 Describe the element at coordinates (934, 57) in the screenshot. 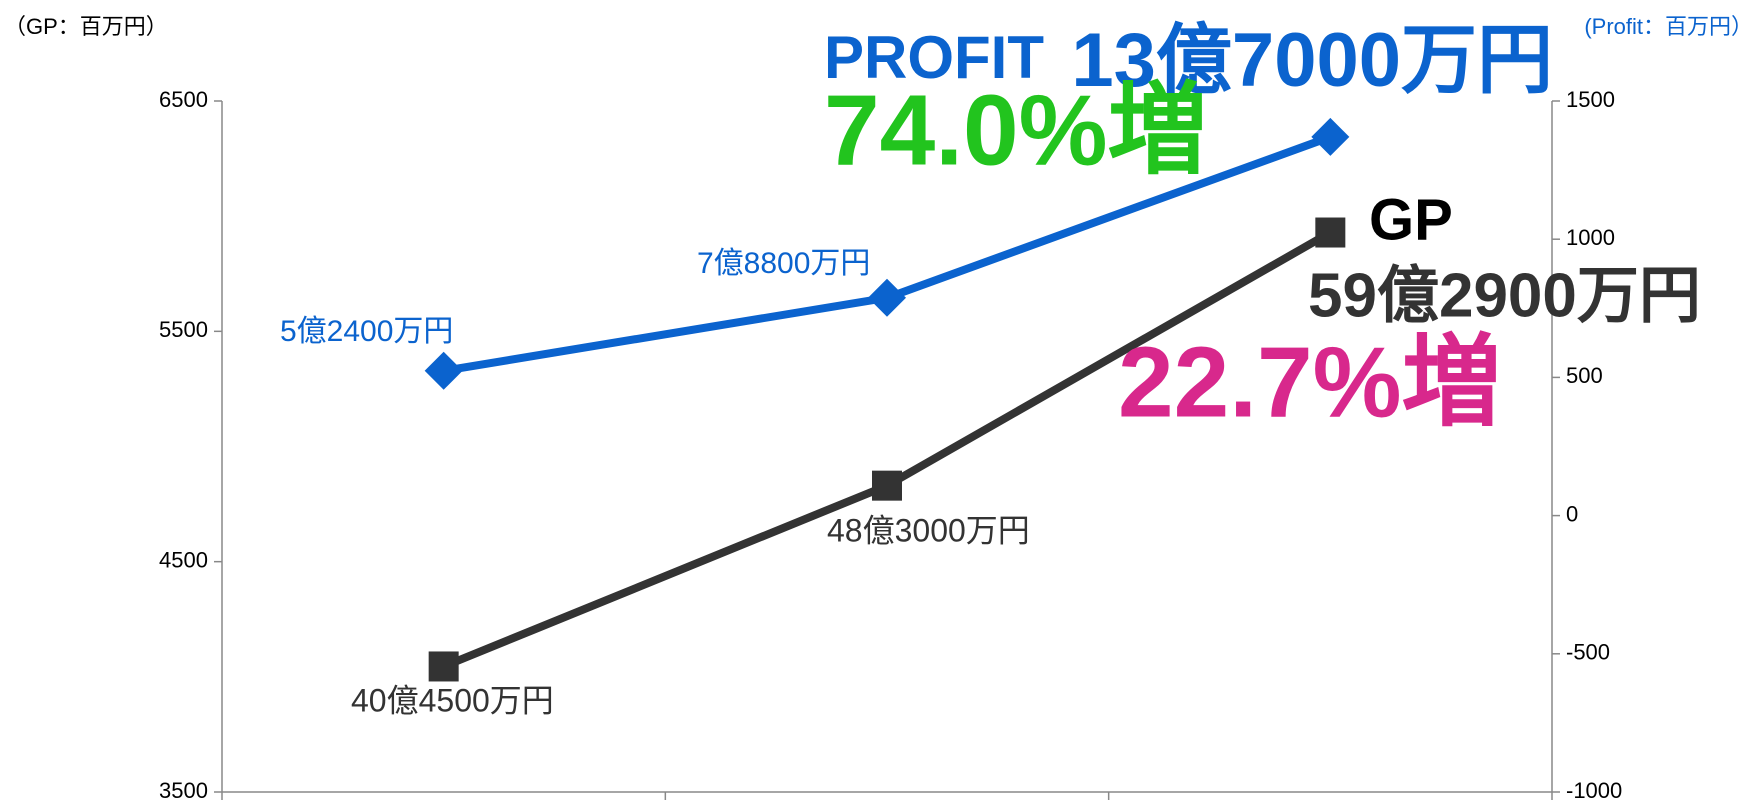

I see `series-name: PROFIT` at that location.